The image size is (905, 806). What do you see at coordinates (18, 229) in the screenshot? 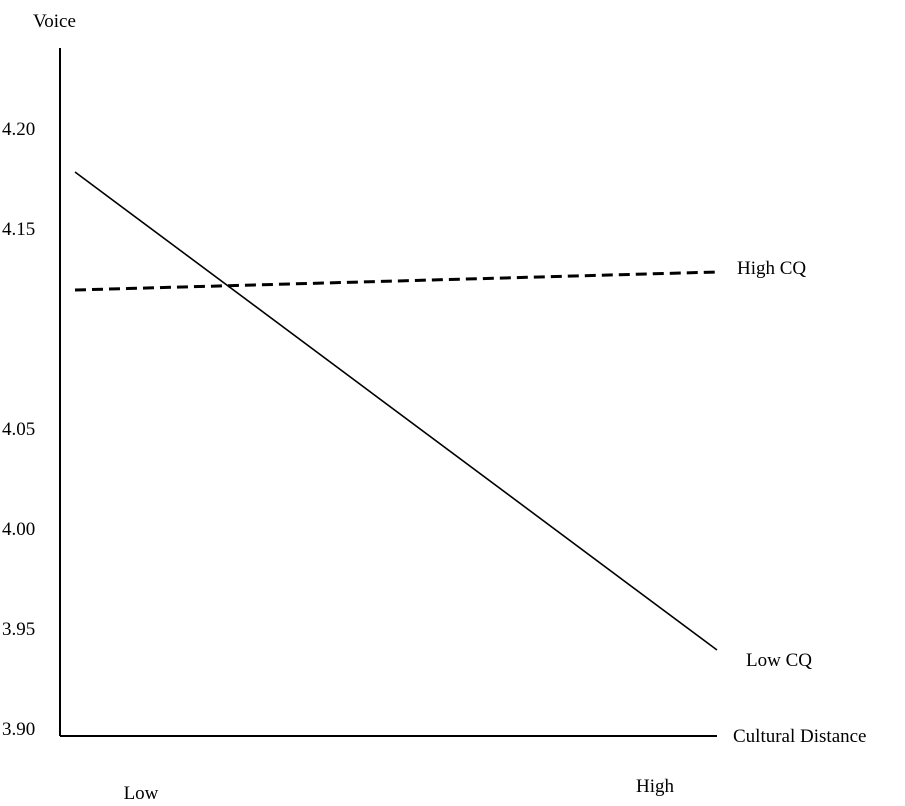
I see `y-tick-label: 4.15` at bounding box center [18, 229].